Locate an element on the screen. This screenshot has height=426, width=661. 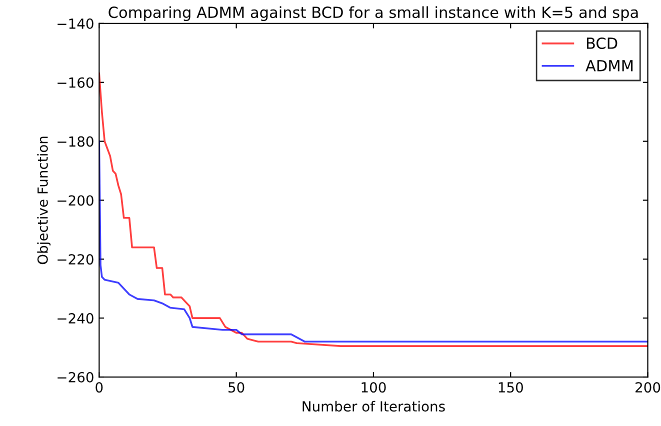
y-axis-title: Objective Function is located at coordinates (44, 200).